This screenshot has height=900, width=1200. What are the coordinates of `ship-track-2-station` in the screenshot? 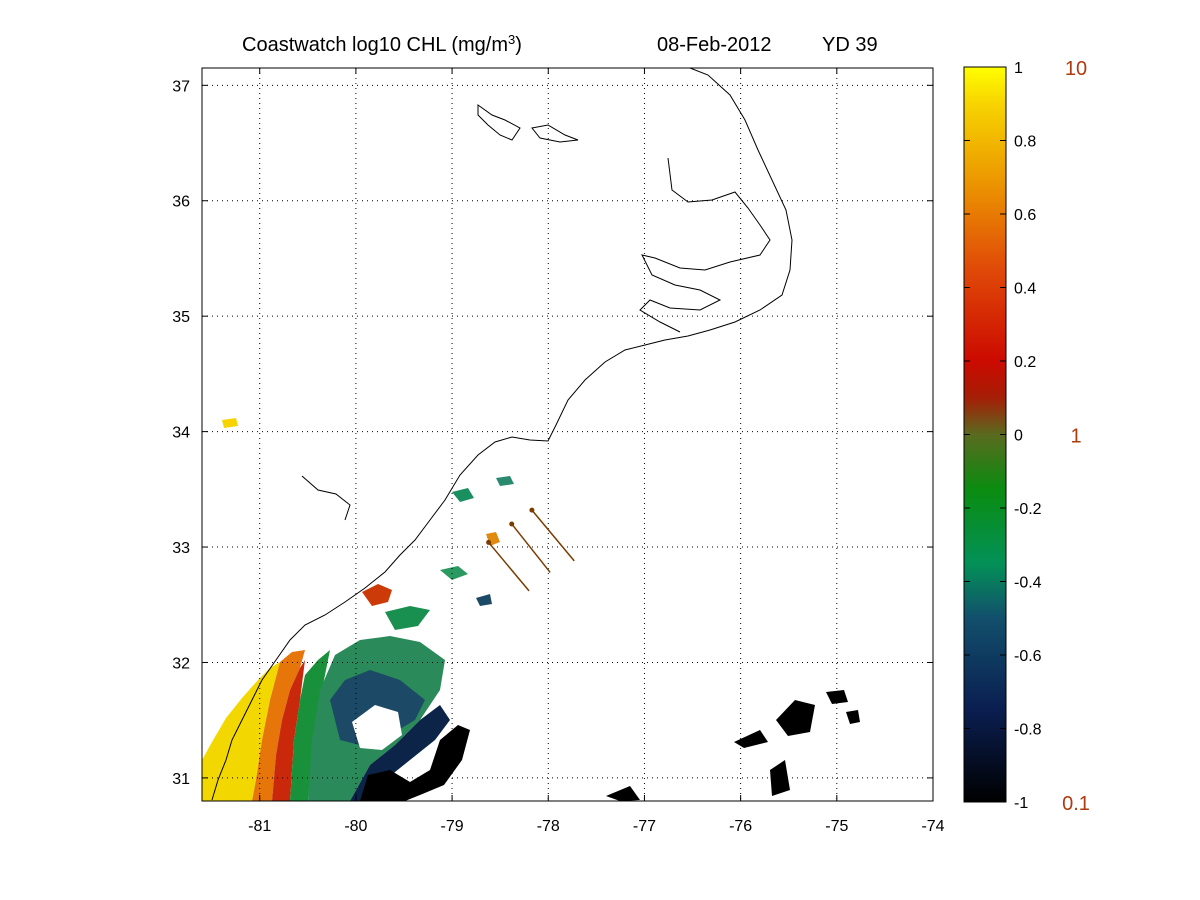 It's located at (512, 524).